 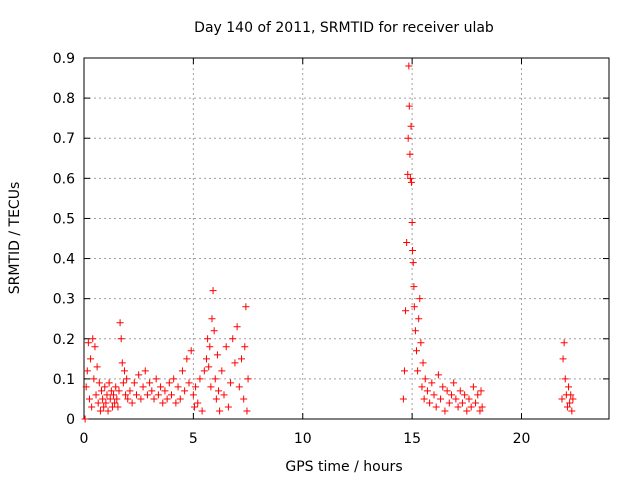 I want to click on y-tick-label: 0.9, so click(x=64, y=59).